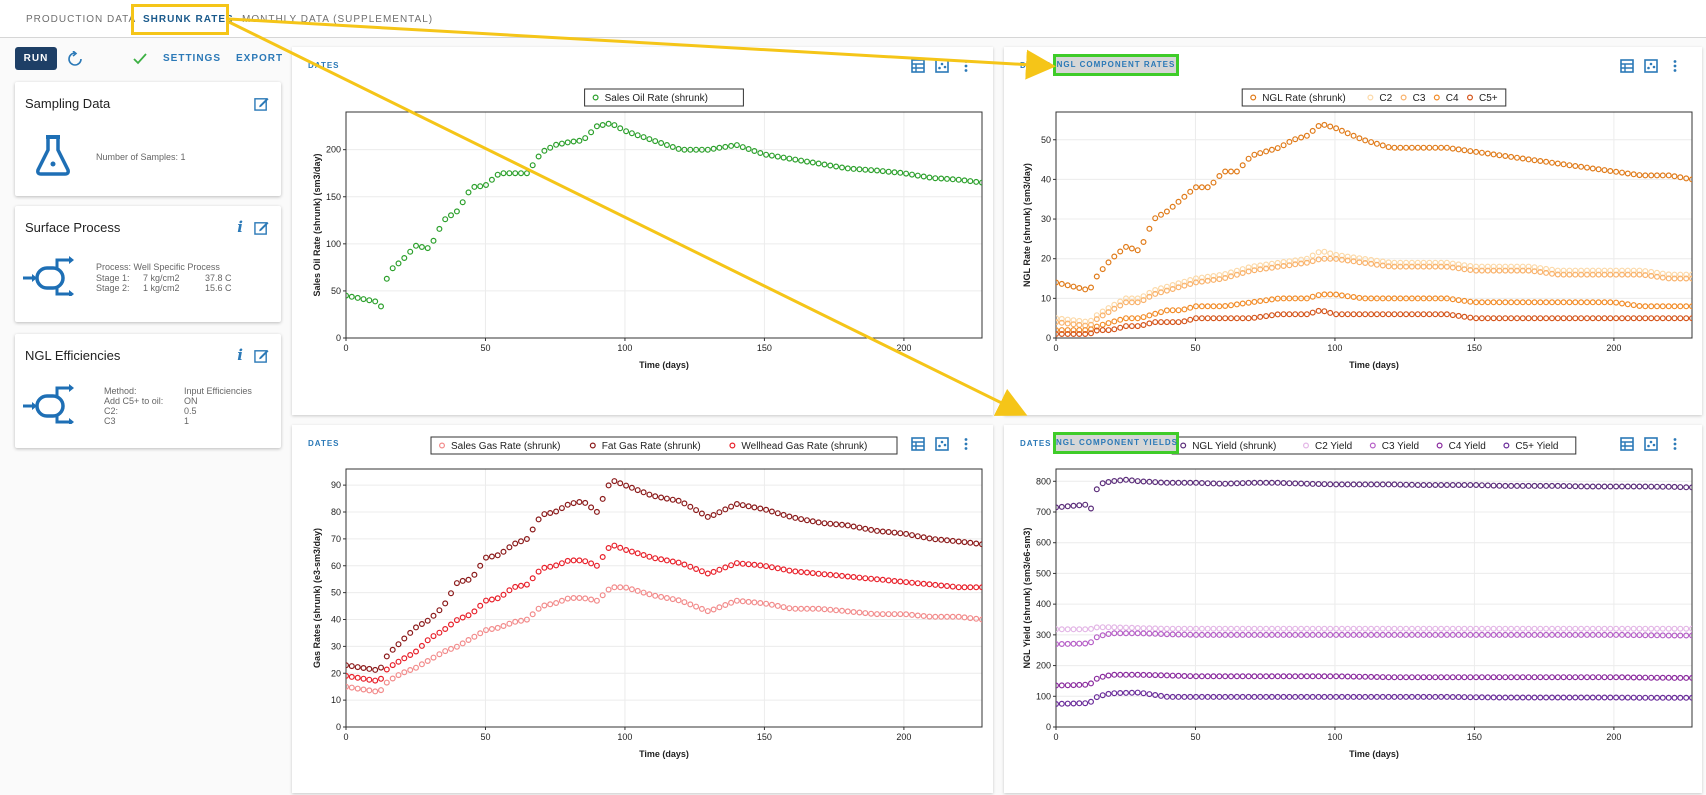 The image size is (1706, 795). What do you see at coordinates (1374, 598) in the screenshot?
I see `plot-frame` at bounding box center [1374, 598].